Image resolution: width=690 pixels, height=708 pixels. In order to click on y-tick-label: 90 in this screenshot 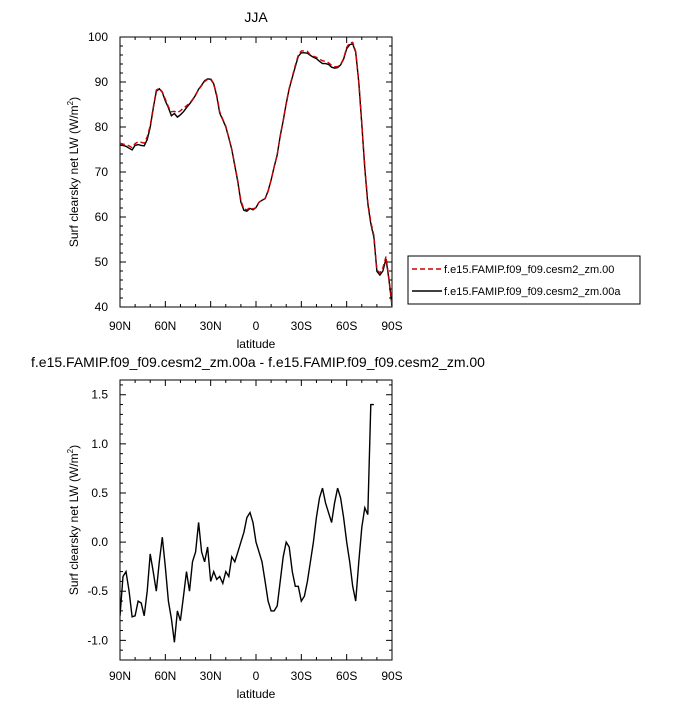, I will do `click(102, 82)`.